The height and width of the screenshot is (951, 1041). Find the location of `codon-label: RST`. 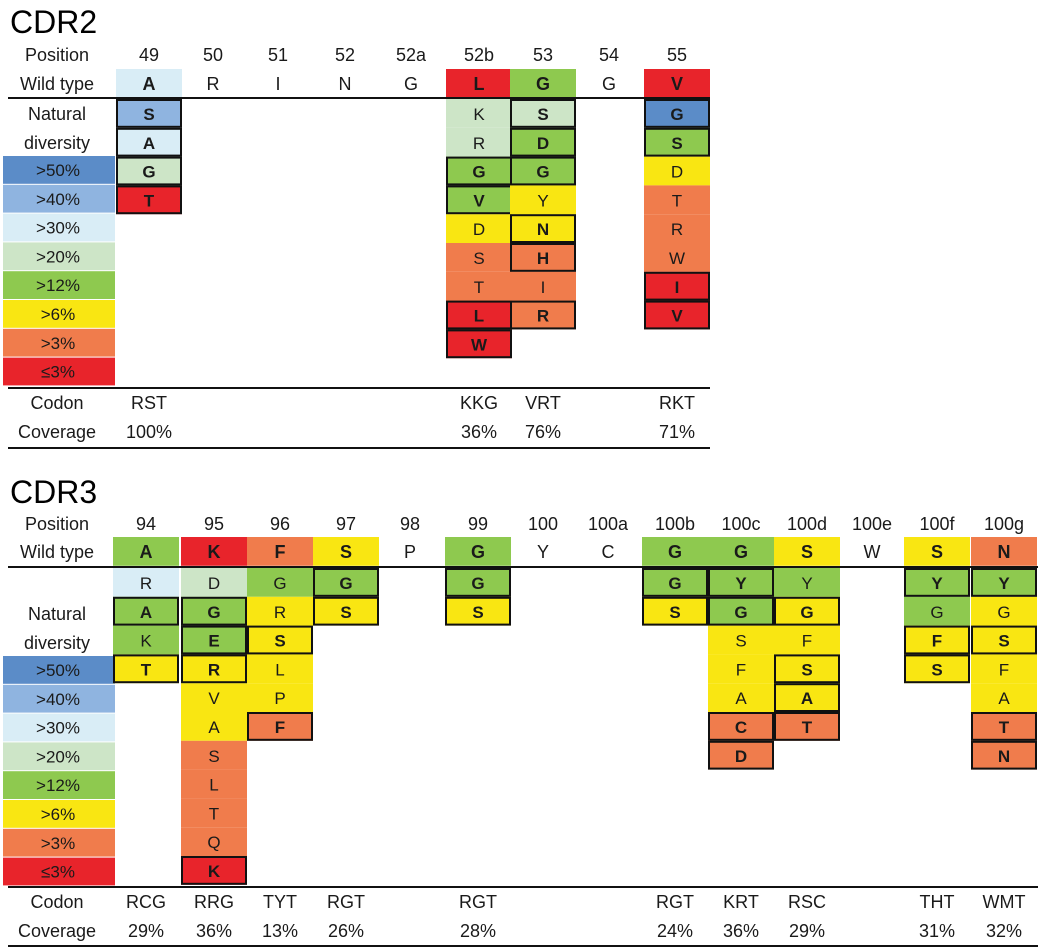

codon-label: RST is located at coordinates (149, 403).